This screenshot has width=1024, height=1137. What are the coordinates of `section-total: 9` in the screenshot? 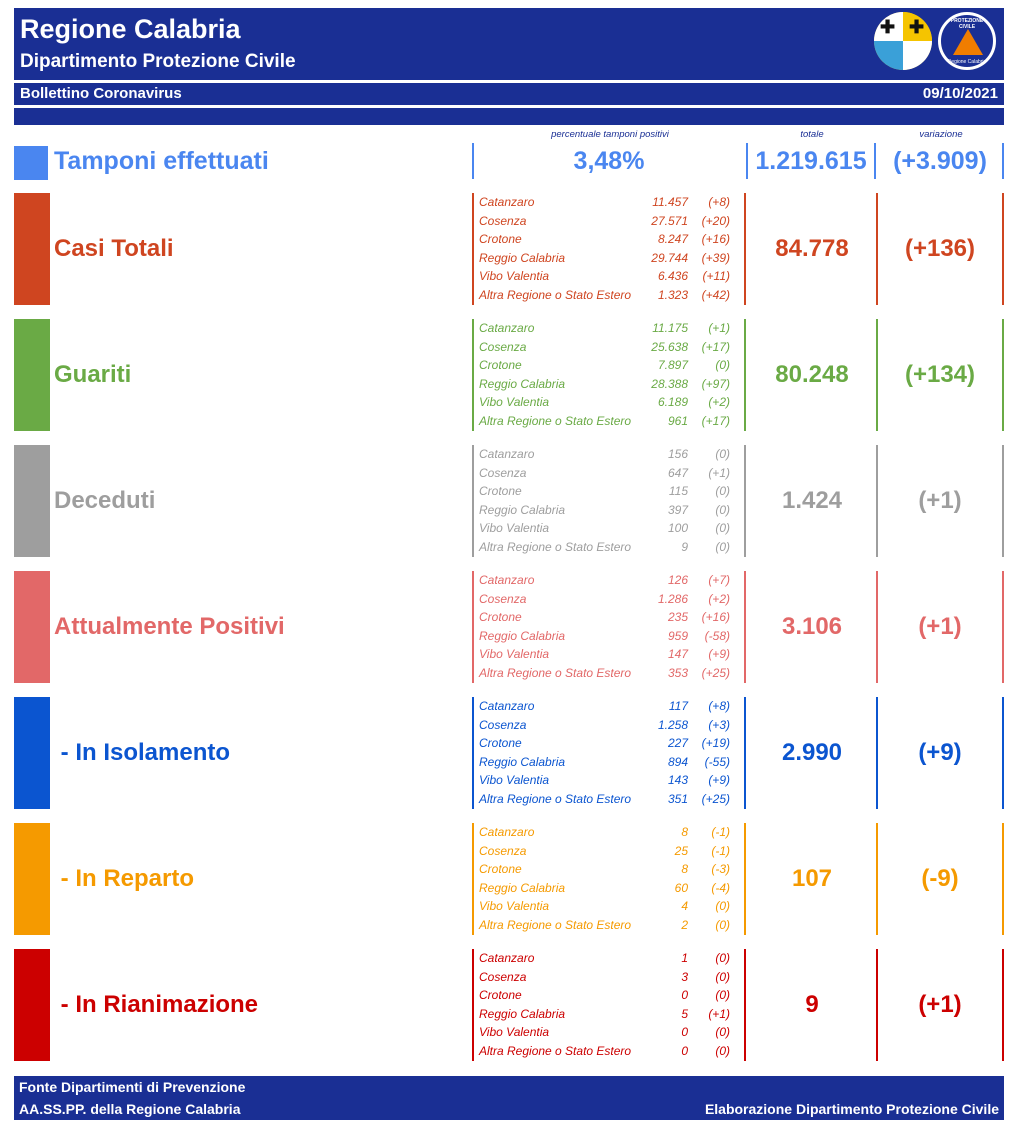 It's located at (812, 1004).